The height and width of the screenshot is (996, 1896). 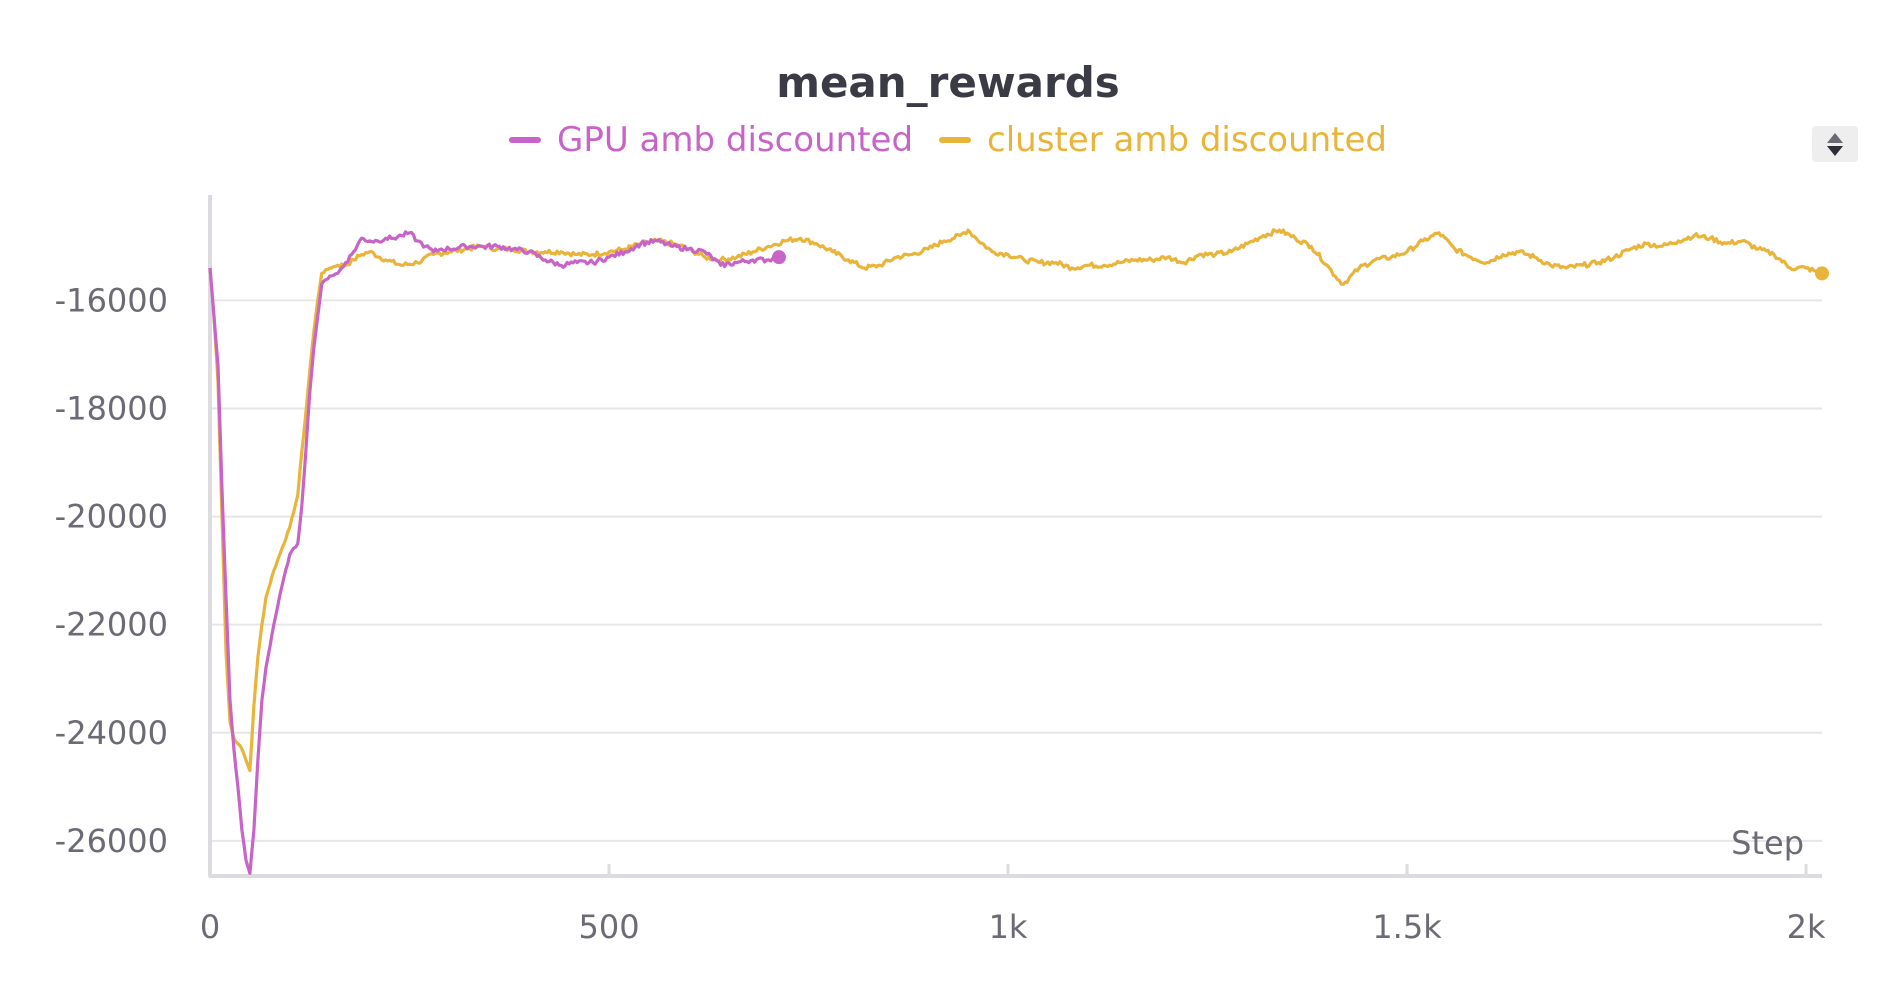 What do you see at coordinates (735, 140) in the screenshot?
I see `legend-label-gpu: GPU amb discounted` at bounding box center [735, 140].